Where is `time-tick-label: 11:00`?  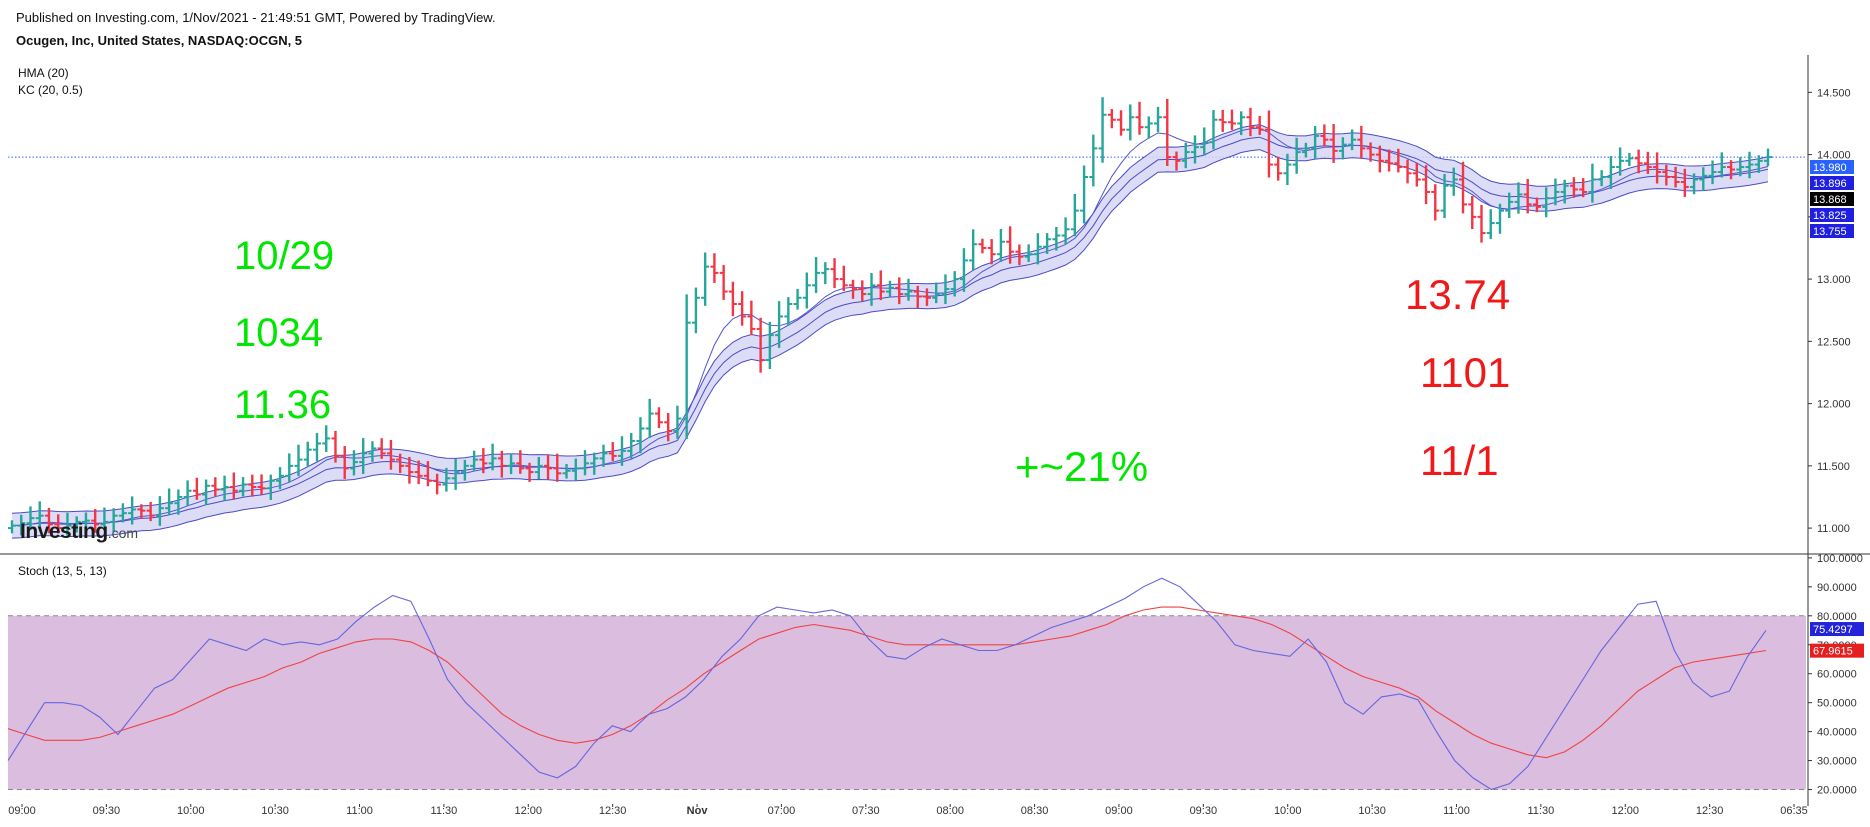
time-tick-label: 11:00 is located at coordinates (359, 811).